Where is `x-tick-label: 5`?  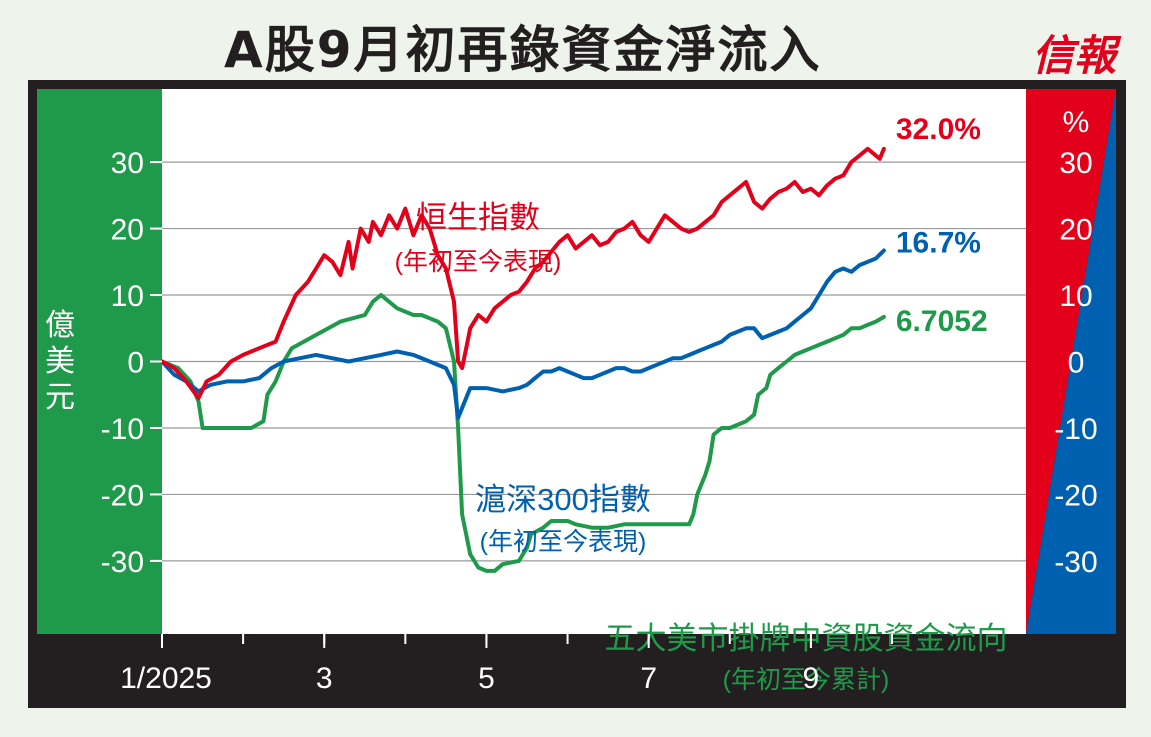 x-tick-label: 5 is located at coordinates (486, 678).